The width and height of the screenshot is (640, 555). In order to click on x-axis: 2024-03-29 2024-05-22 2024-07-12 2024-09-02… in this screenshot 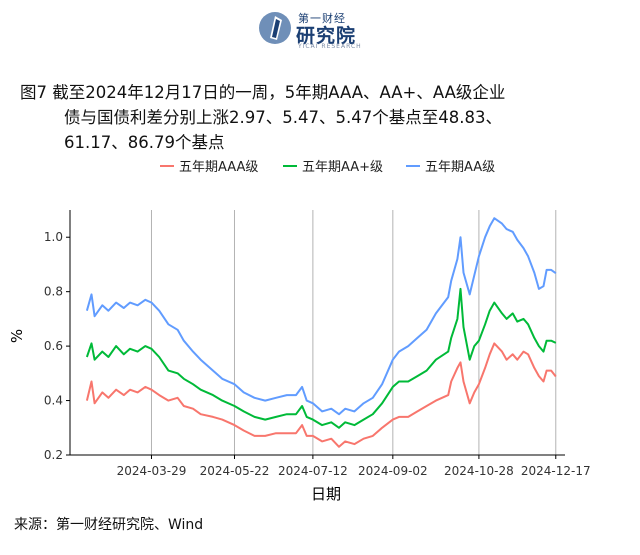, I will do `click(330, 466)`.